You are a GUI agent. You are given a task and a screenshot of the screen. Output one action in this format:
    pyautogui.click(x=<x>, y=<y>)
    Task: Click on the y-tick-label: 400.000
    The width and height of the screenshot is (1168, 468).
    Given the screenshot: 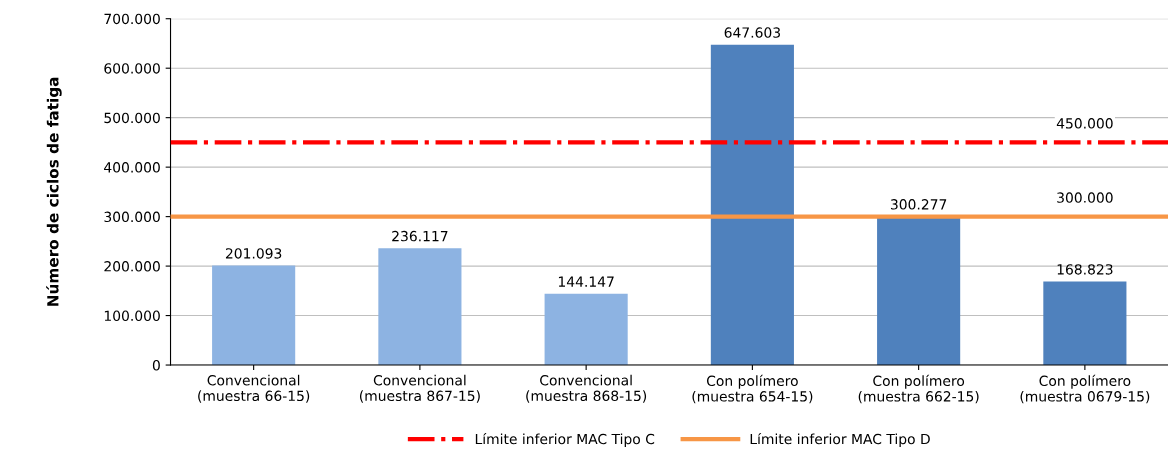 What is the action you would take?
    pyautogui.click(x=132, y=167)
    